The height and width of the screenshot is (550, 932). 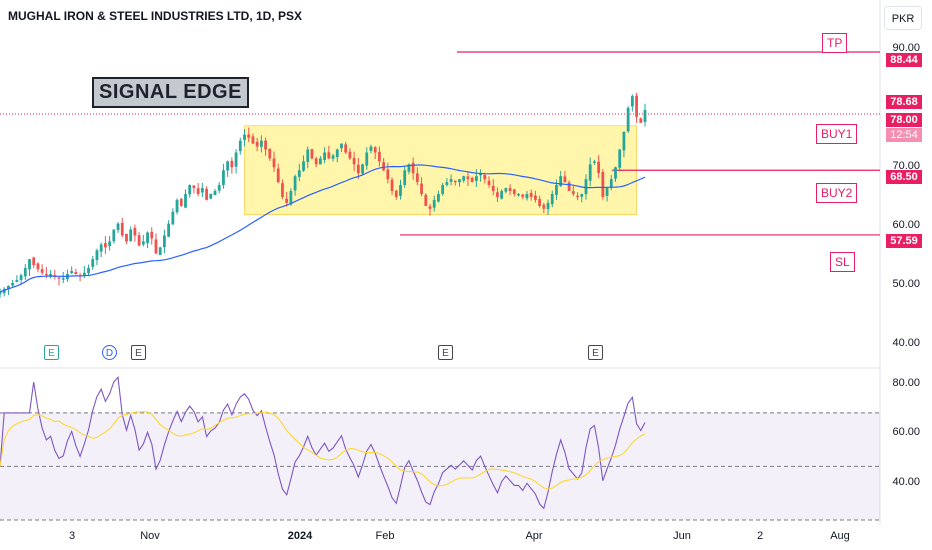 What do you see at coordinates (150, 536) in the screenshot?
I see `x-tick: Nov` at bounding box center [150, 536].